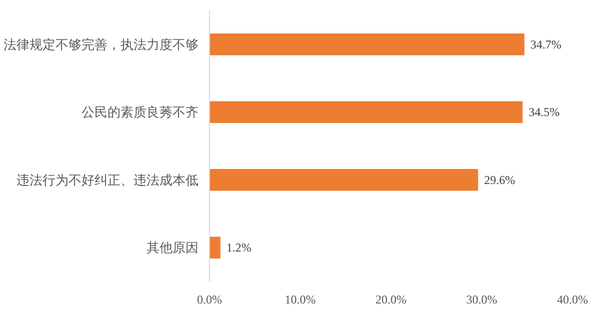 Image resolution: width=600 pixels, height=309 pixels. What do you see at coordinates (239, 247) in the screenshot?
I see `data-label: 1.2%` at bounding box center [239, 247].